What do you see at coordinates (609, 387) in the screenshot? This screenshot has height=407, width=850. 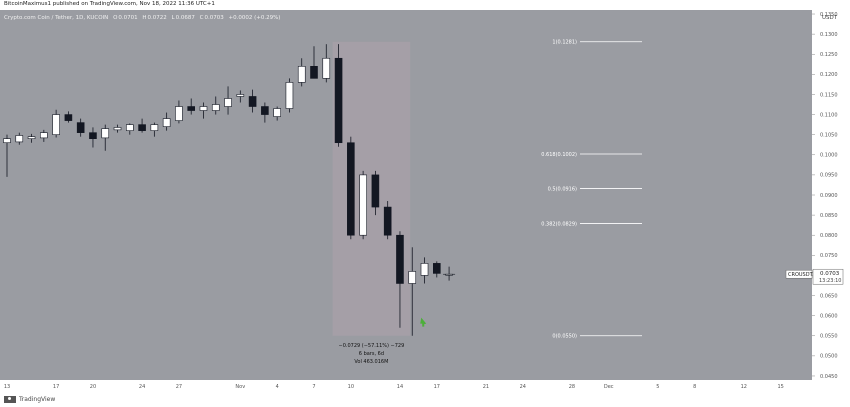 I see `x-tick-label: Dec` at bounding box center [609, 387].